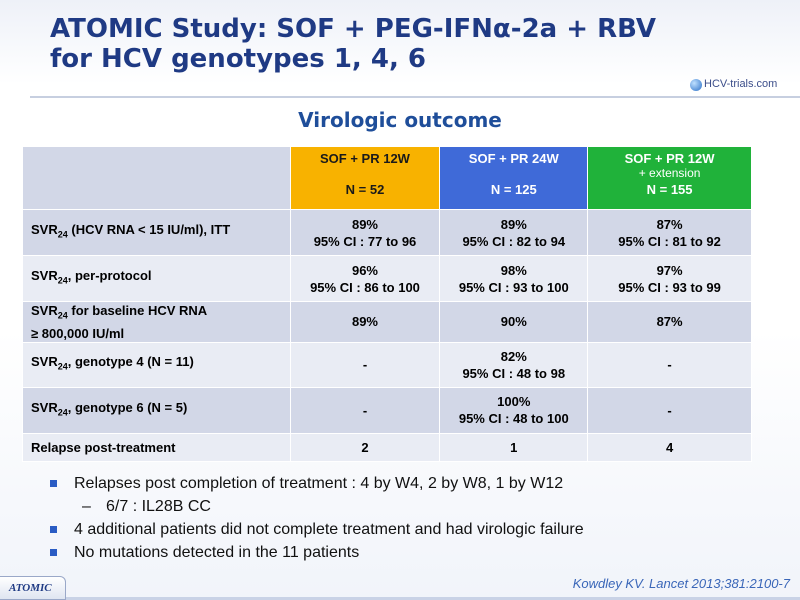 The height and width of the screenshot is (600, 800). I want to click on row-label: SVR24, genotype 6 (N = 5), so click(156, 410).